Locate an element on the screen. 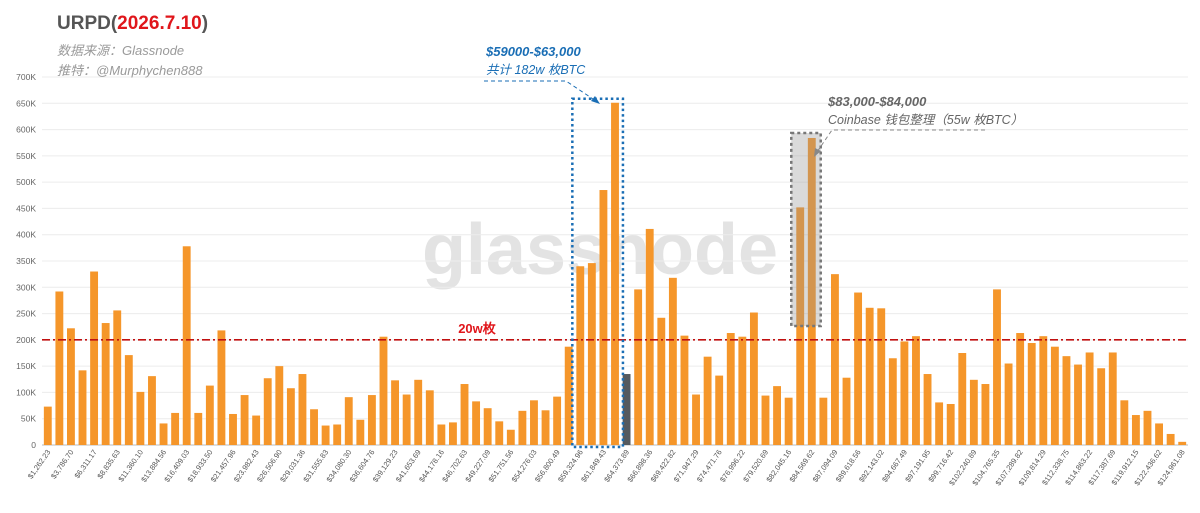 The width and height of the screenshot is (1200, 513). current-price-bar is located at coordinates (626, 409).